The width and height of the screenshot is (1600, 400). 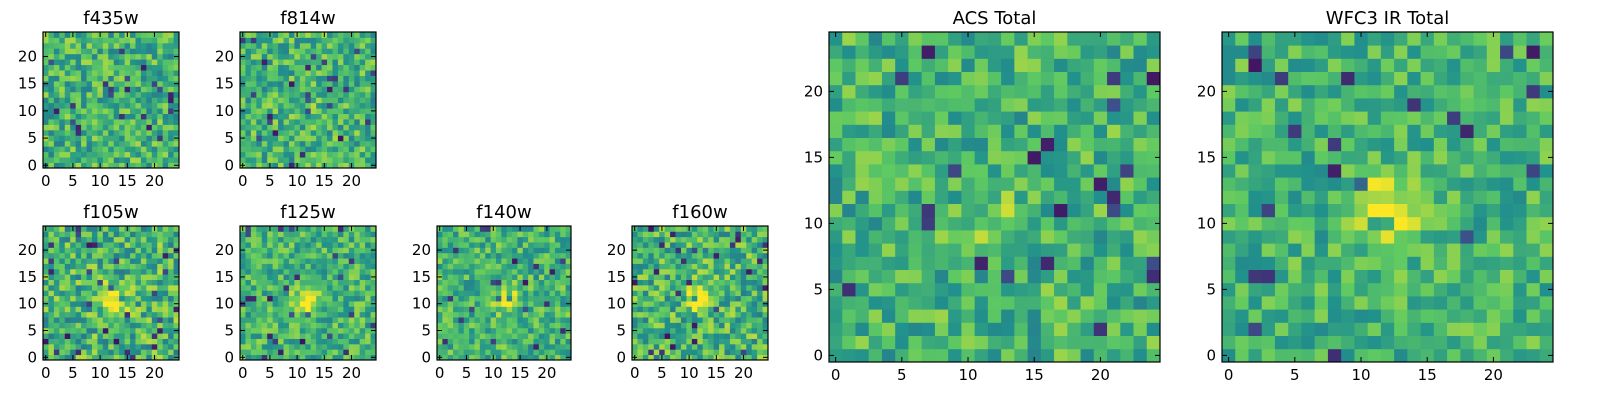 I want to click on y-tick-label: 15, so click(x=224, y=277).